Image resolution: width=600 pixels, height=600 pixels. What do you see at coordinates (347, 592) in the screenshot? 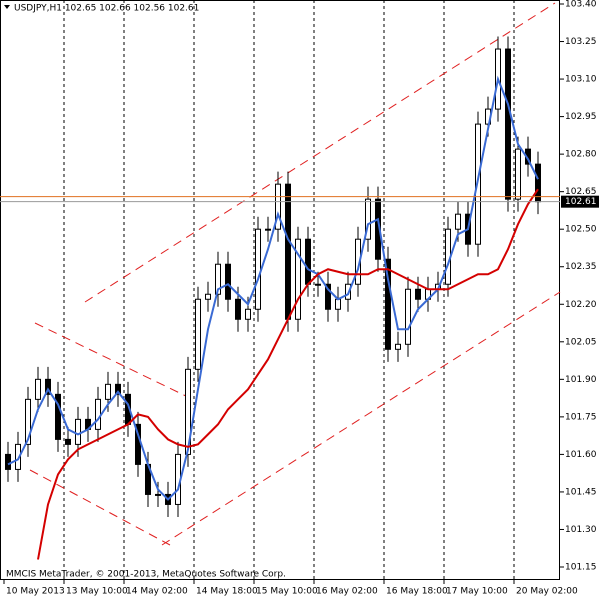
I see `x-tick-label: 16 May 02:00` at bounding box center [347, 592].